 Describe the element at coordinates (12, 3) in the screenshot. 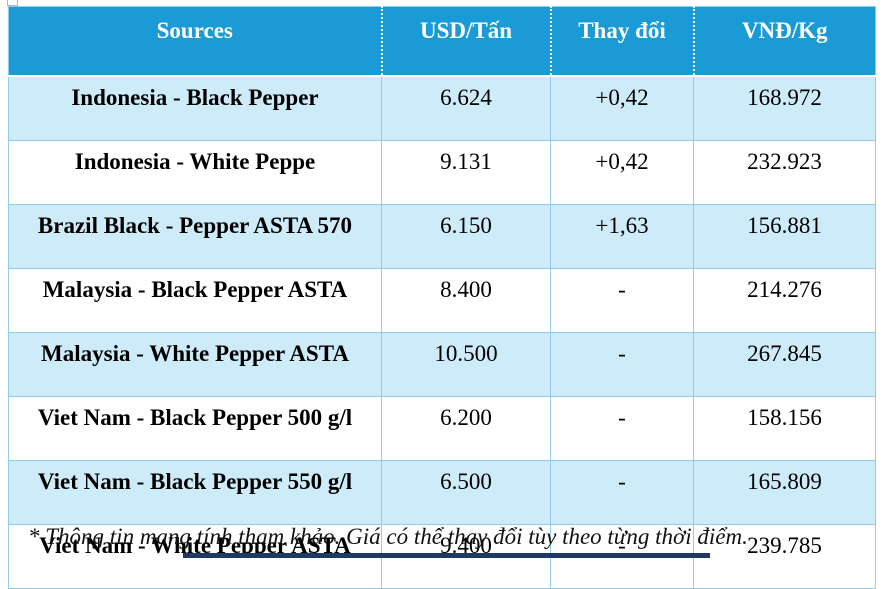

I see `object-handle-fragment` at that location.